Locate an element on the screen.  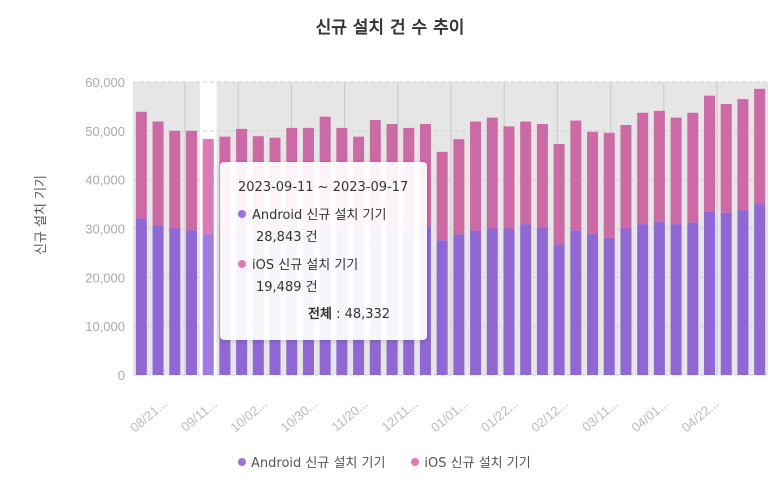
y-tick-label: 20,000 is located at coordinates (105, 277).